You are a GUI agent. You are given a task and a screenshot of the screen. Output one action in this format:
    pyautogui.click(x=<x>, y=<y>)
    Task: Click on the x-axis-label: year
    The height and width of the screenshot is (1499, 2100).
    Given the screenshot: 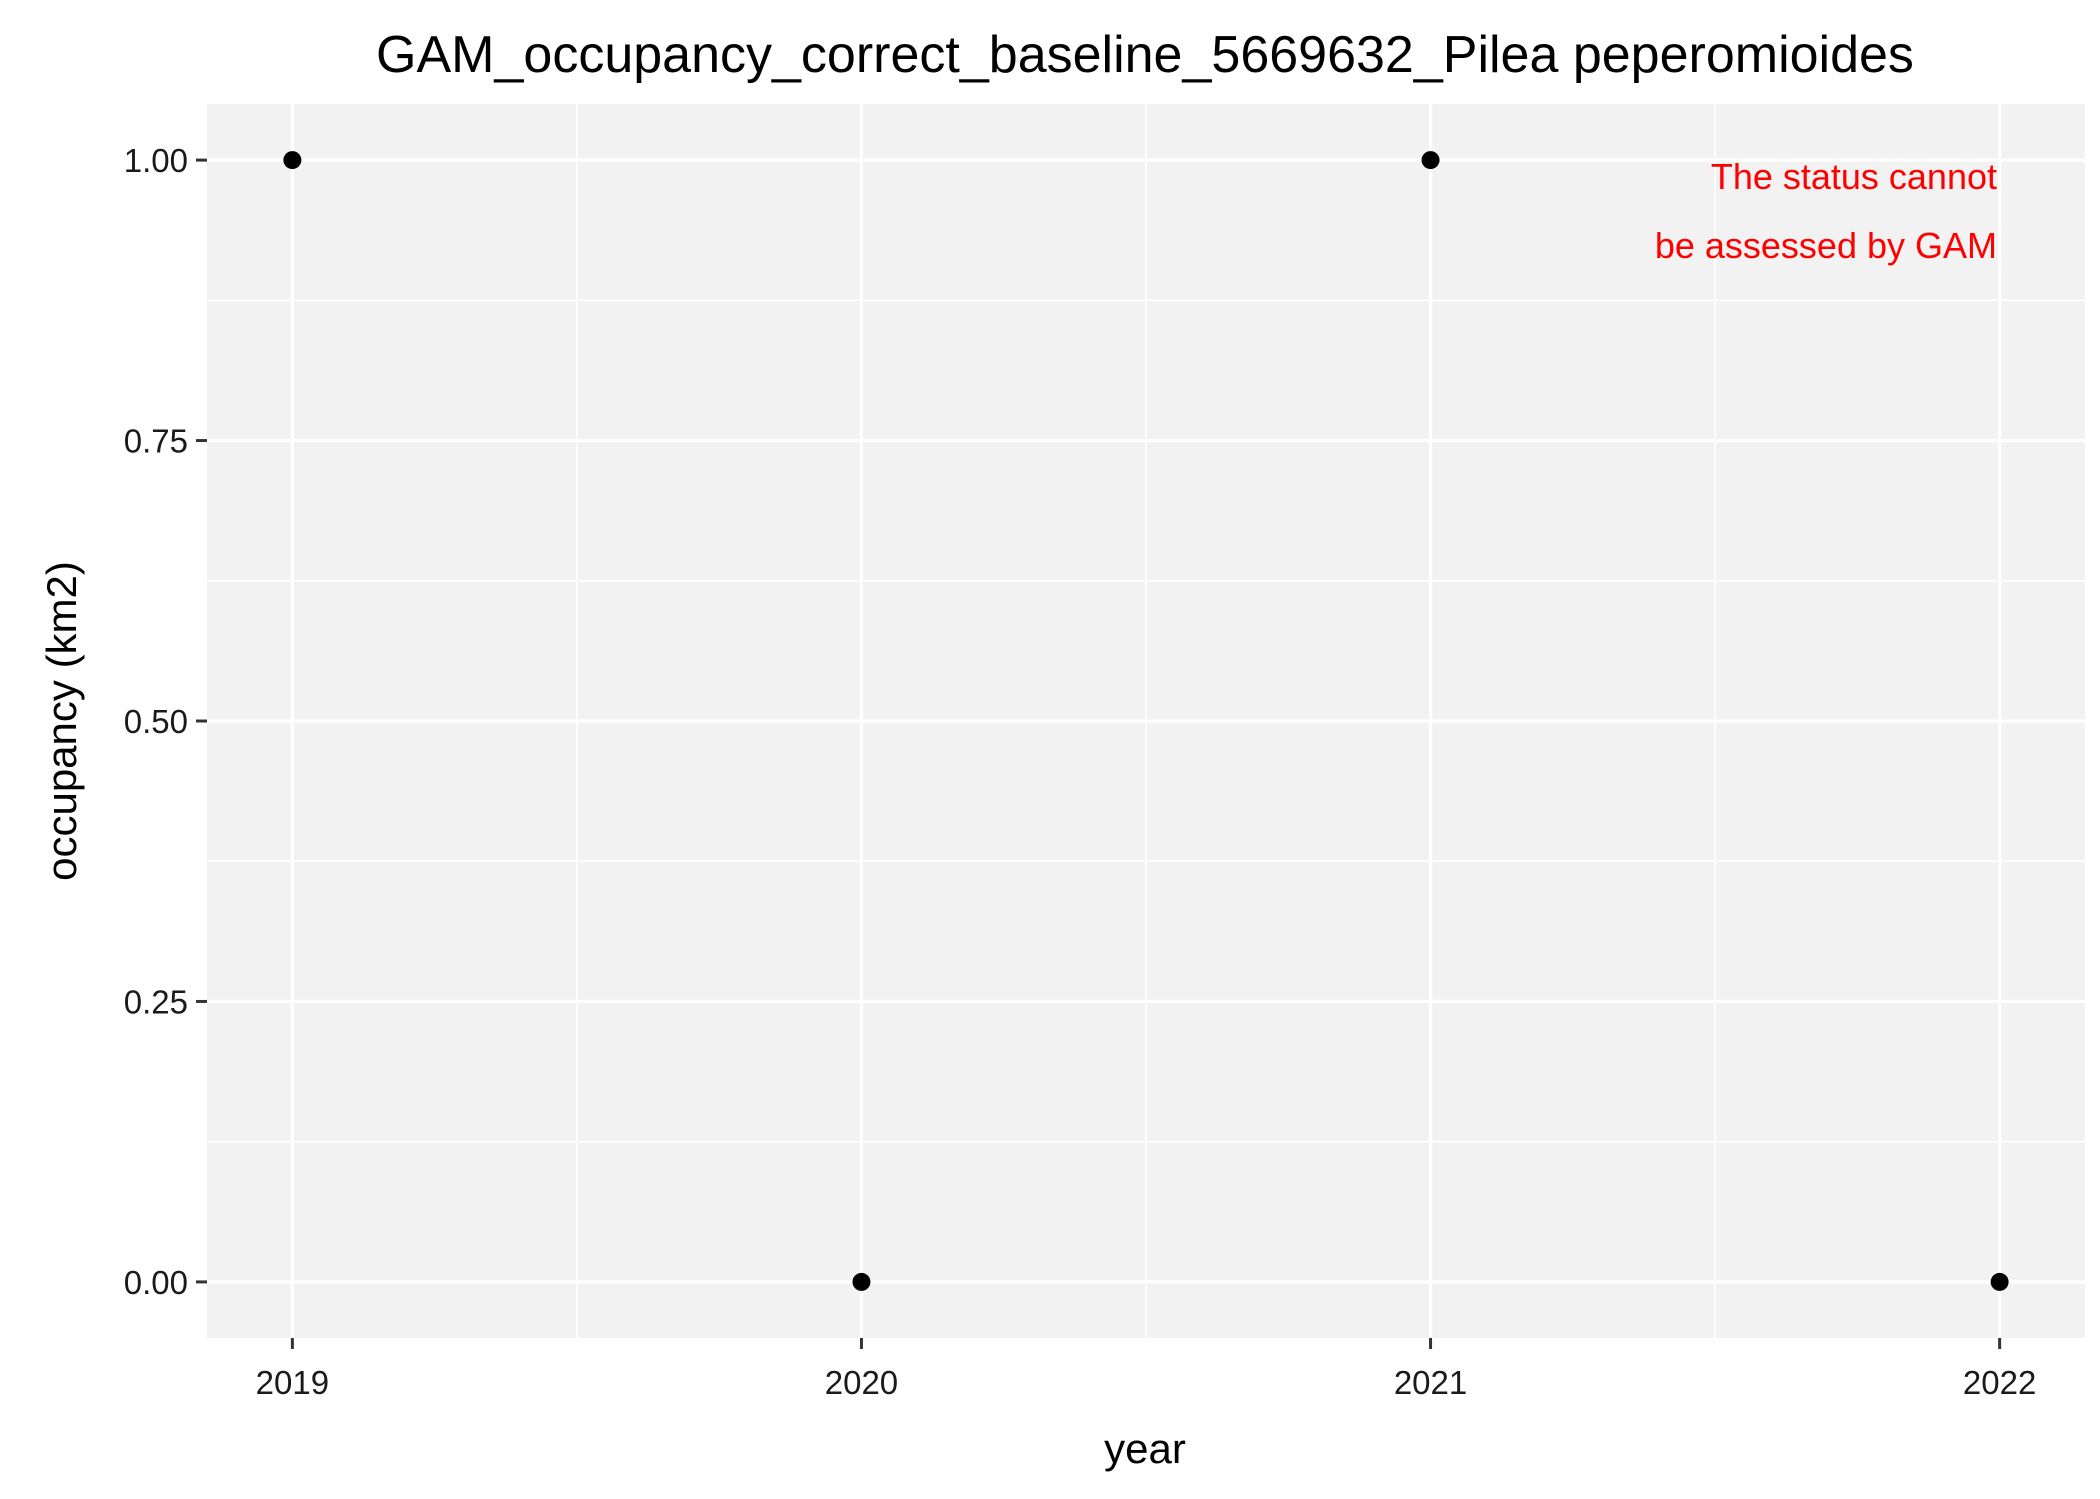 What is the action you would take?
    pyautogui.click(x=1145, y=1448)
    